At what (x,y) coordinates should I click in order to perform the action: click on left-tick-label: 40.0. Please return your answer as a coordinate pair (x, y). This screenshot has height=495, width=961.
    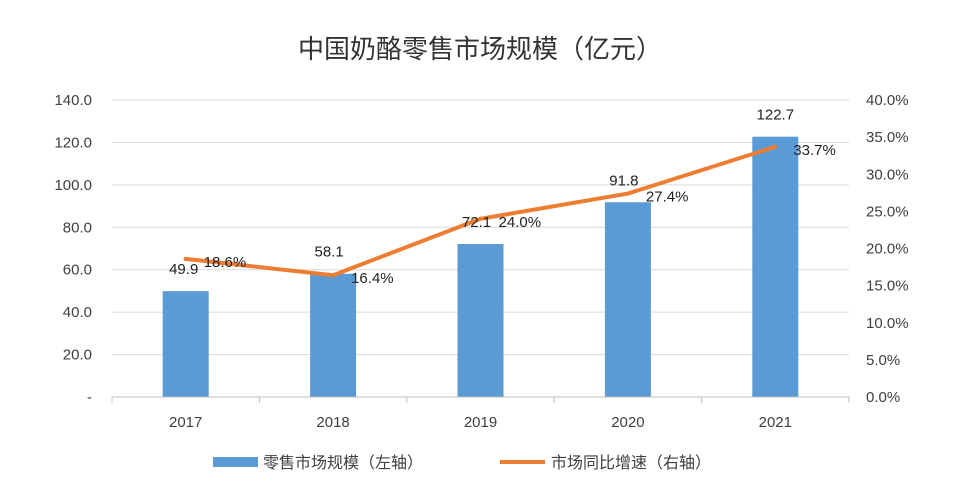
    Looking at the image, I should click on (77, 312).